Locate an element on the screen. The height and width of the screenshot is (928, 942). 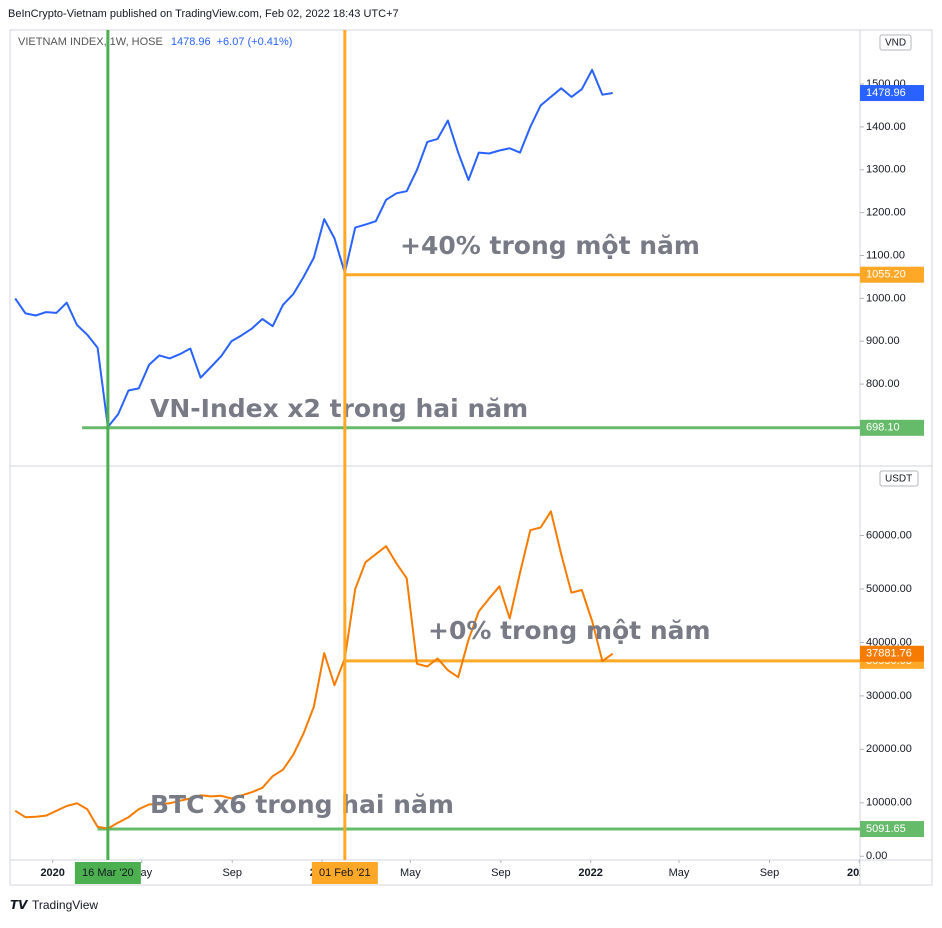
unit-badge: VND is located at coordinates (895, 42).